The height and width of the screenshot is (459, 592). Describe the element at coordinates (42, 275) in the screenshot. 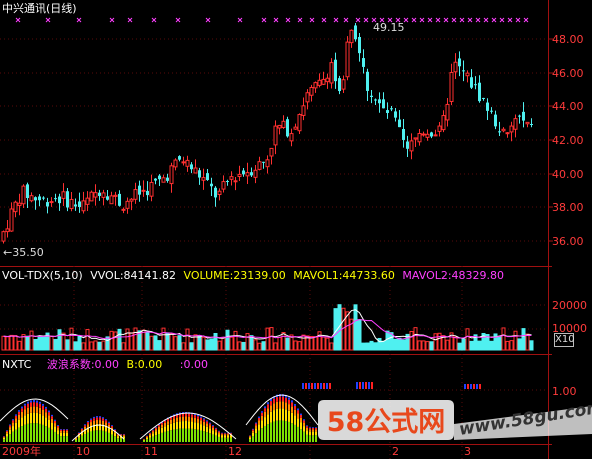

I see `volume-indicator-name: VOL-TDX(5,10)` at that location.